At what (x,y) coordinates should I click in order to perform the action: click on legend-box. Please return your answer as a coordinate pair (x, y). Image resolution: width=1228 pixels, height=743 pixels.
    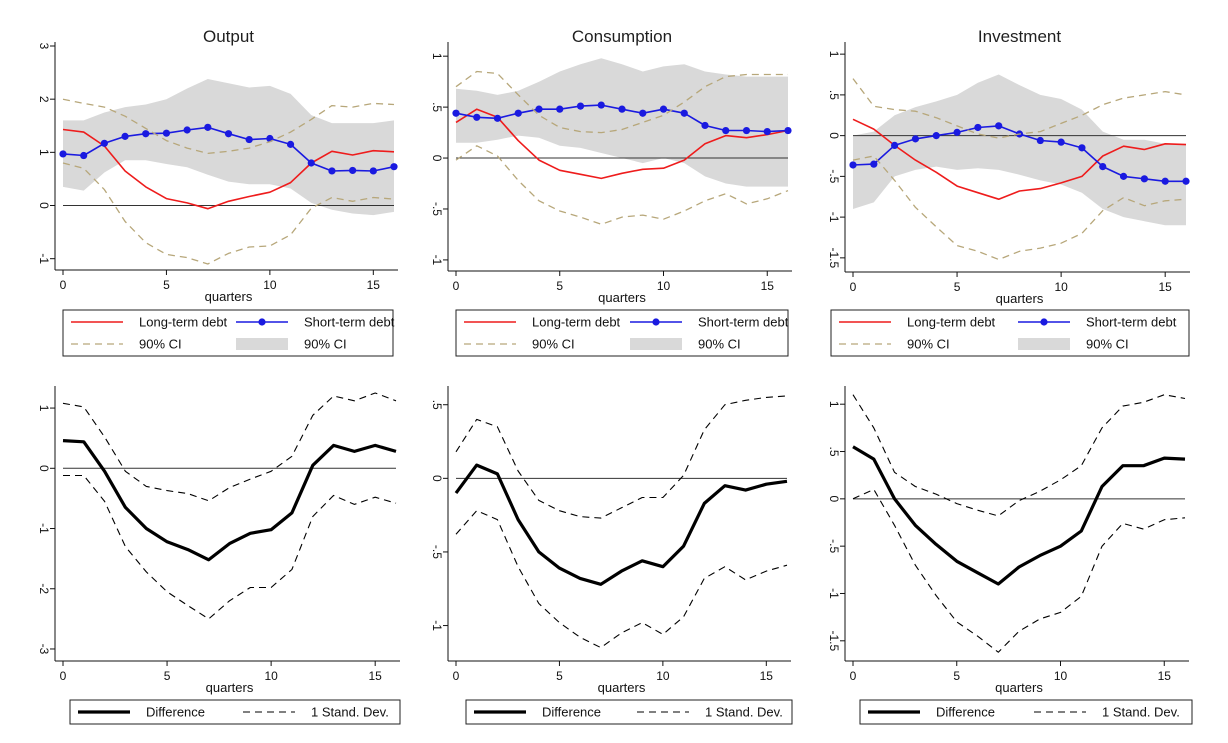
    Looking at the image, I should click on (1010, 333).